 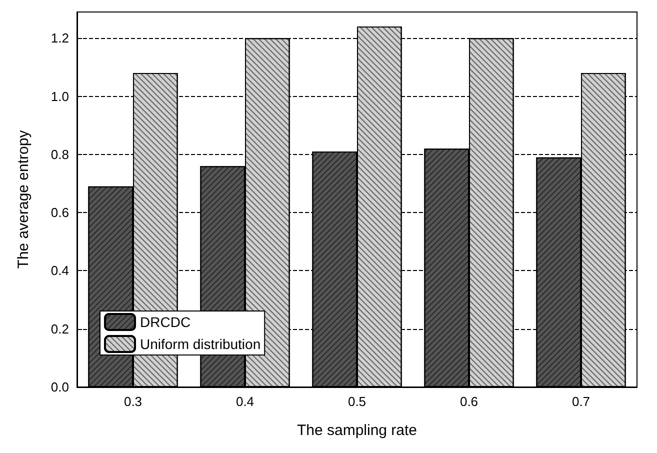 I want to click on y-tick-label: 0.0, so click(x=59, y=387).